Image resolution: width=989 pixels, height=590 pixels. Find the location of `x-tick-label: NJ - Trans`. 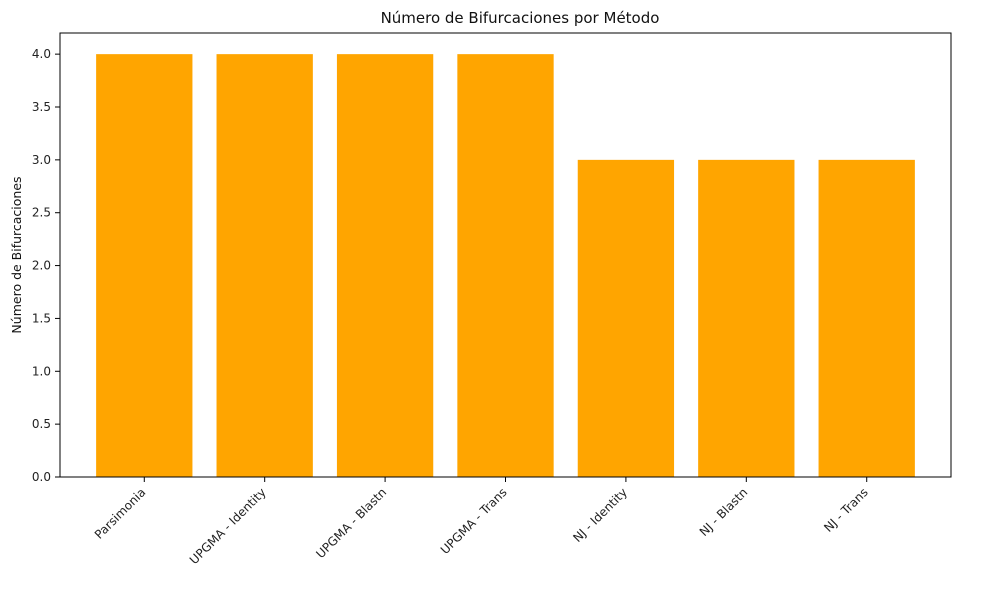

x-tick-label: NJ - Trans is located at coordinates (846, 510).